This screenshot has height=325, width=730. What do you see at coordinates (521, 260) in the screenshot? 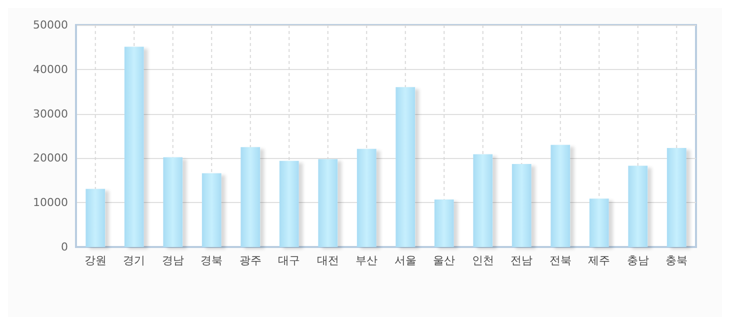
I see `x-tick-label: 전남` at bounding box center [521, 260].